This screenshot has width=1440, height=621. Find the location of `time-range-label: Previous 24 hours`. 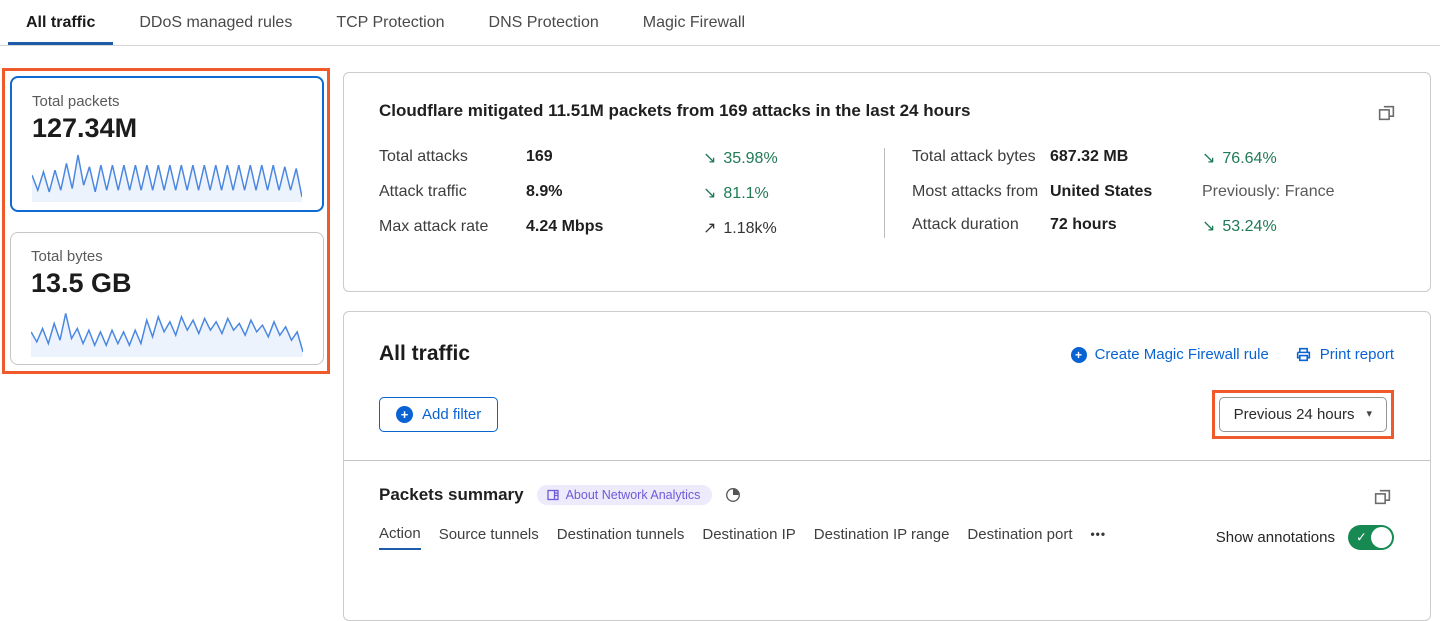

time-range-label: Previous 24 hours is located at coordinates (1294, 414).